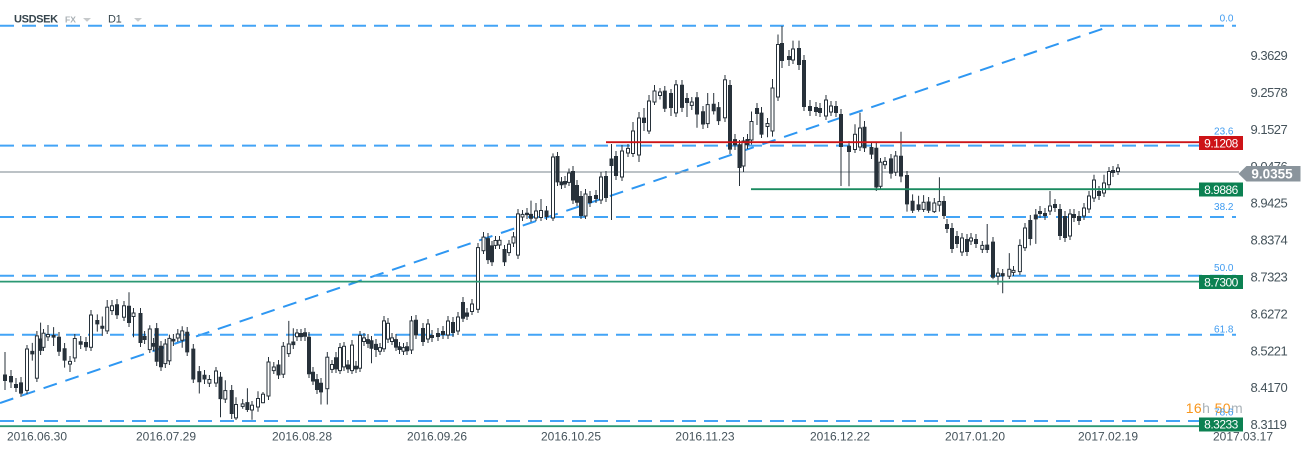 Image resolution: width=1311 pixels, height=459 pixels. I want to click on svg-text: 8.7323, so click(1269, 277).